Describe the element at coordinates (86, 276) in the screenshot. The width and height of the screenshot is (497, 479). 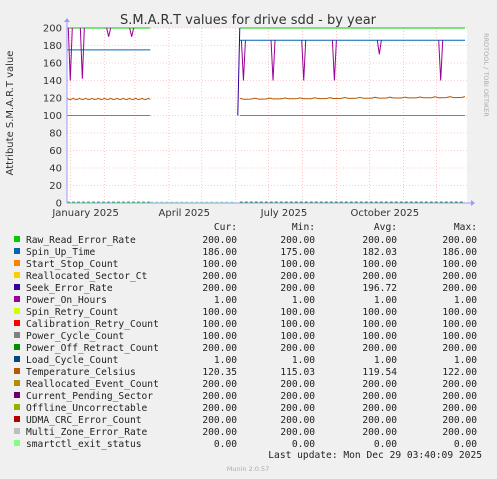
I see `legend-name: Reallocated_Sector_Ct` at that location.